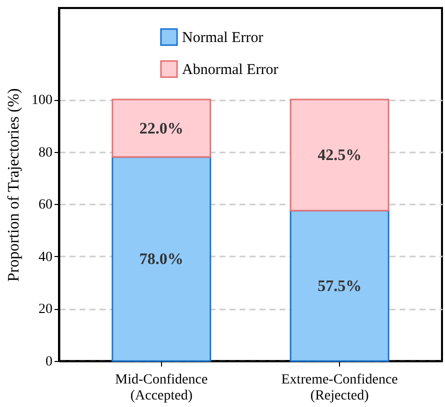  What do you see at coordinates (14, 185) in the screenshot?
I see `y-axis-title: Proportion of Trajectories (%)` at bounding box center [14, 185].